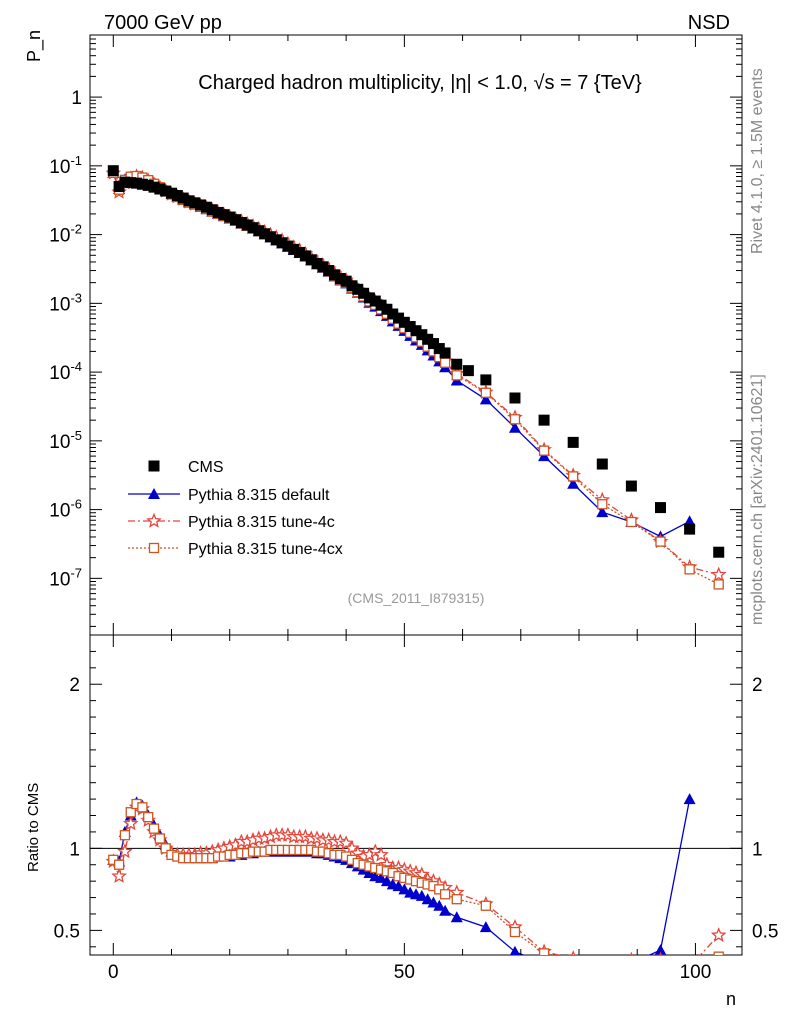  Describe the element at coordinates (33, 827) in the screenshot. I see `ratio-y-label: Ratio to CMS` at that location.